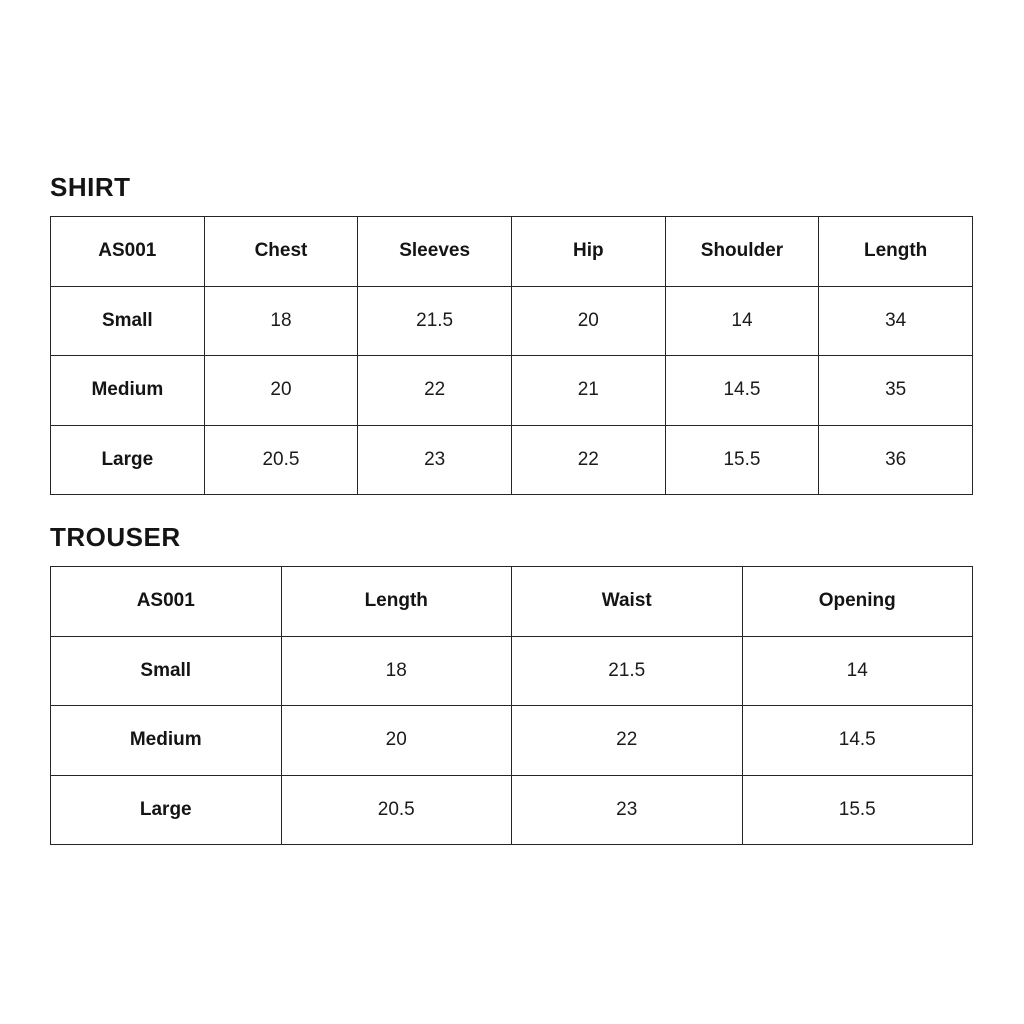  What do you see at coordinates (127, 251) in the screenshot?
I see `shirt-col-style-code: AS001` at bounding box center [127, 251].